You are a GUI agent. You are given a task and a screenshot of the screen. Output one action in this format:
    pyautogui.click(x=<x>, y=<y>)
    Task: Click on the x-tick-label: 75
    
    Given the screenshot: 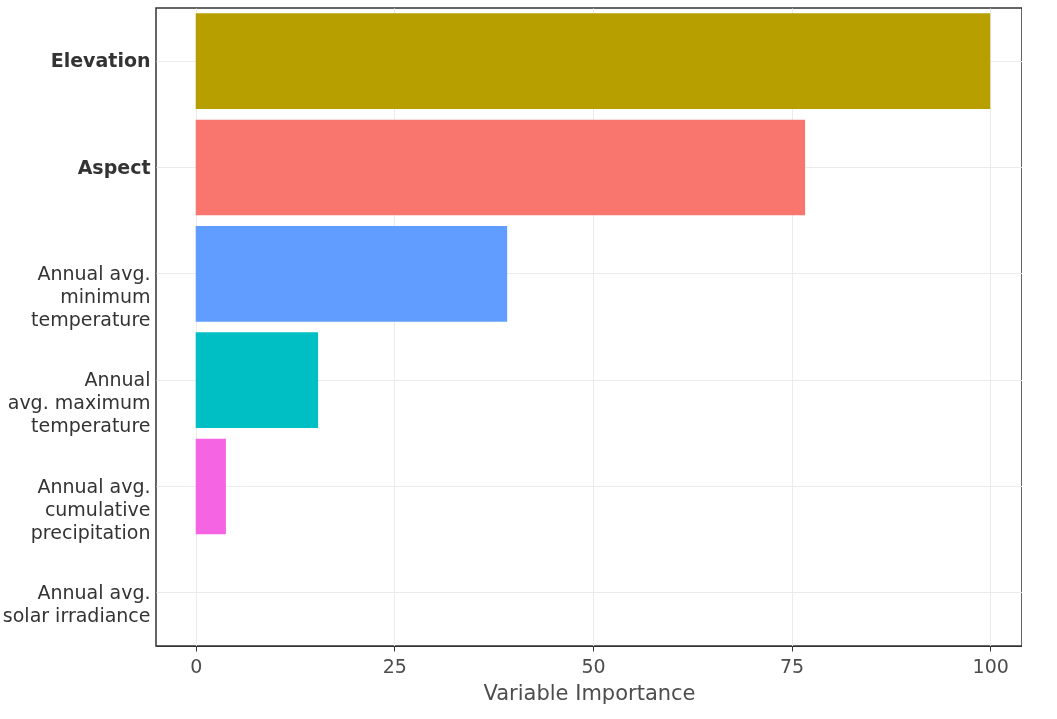 What is the action you would take?
    pyautogui.click(x=792, y=665)
    